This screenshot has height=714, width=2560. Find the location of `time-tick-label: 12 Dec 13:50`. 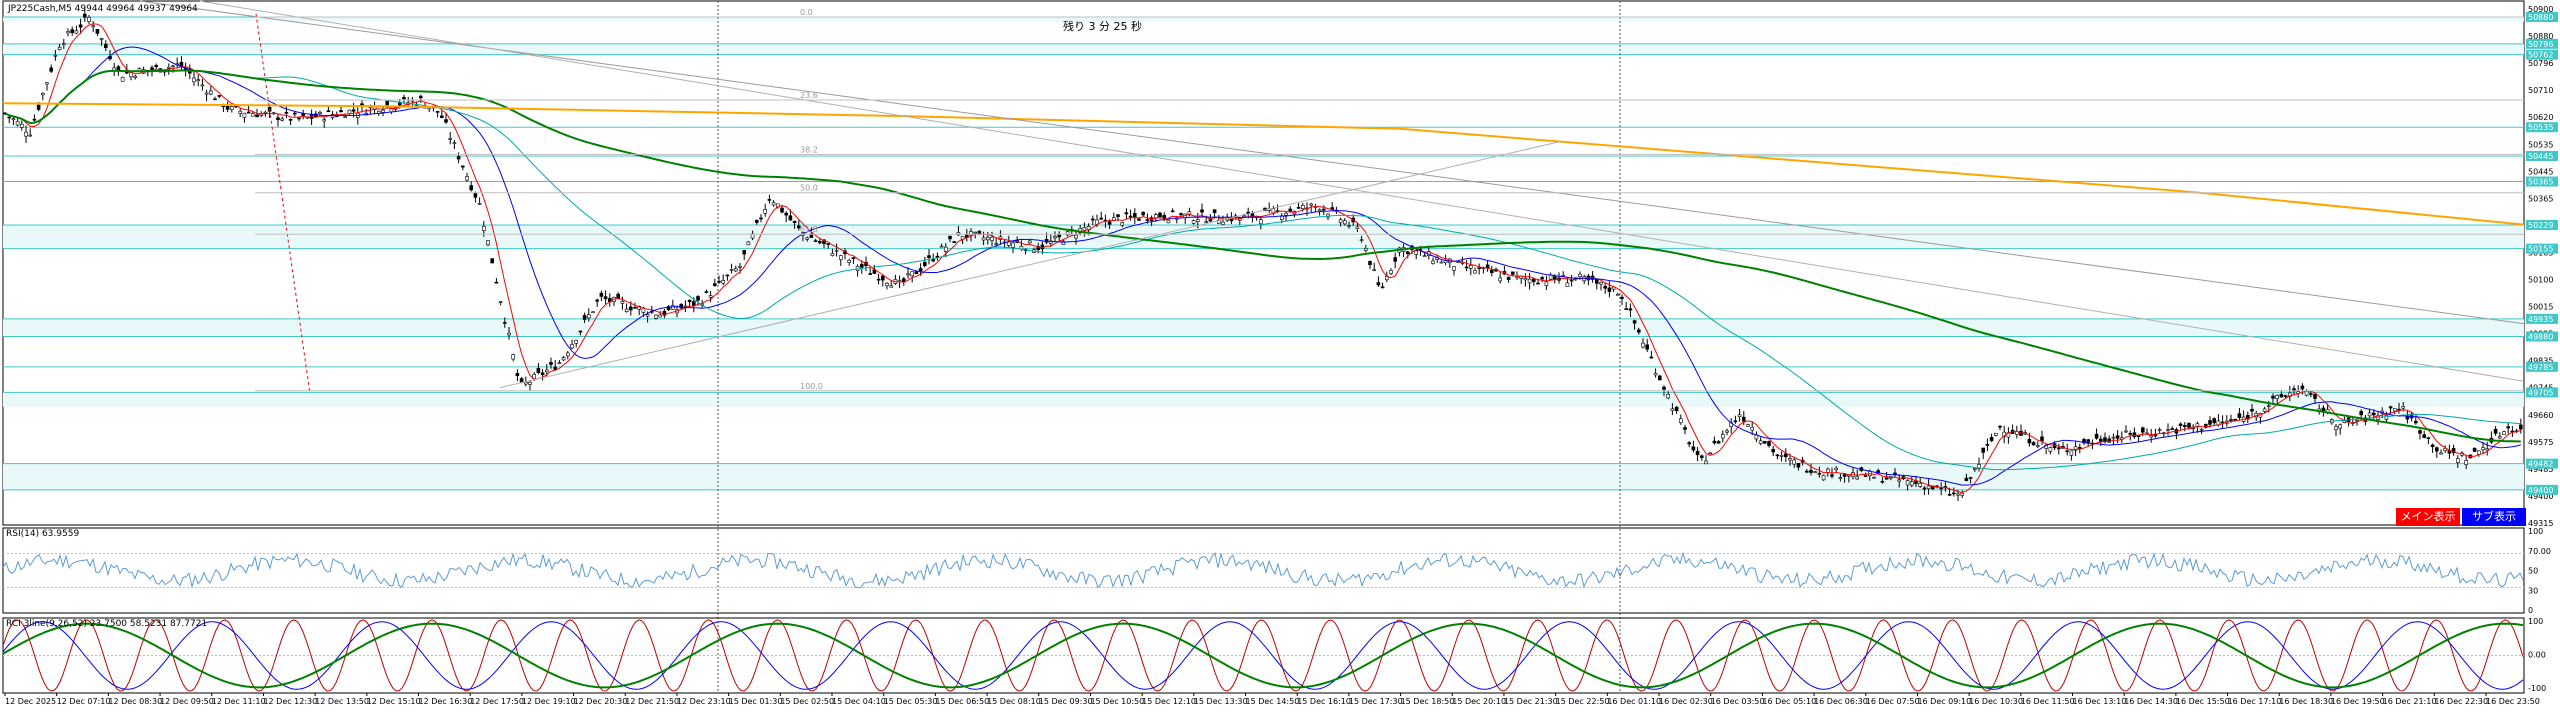

time-tick-label: 12 Dec 13:50 is located at coordinates (342, 701).